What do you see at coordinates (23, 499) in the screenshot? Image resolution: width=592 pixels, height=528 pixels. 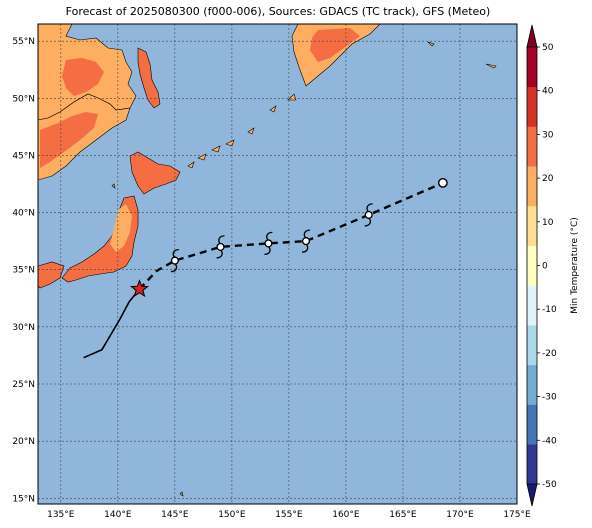 I see `lat-tick-label: 15°N` at bounding box center [23, 499].